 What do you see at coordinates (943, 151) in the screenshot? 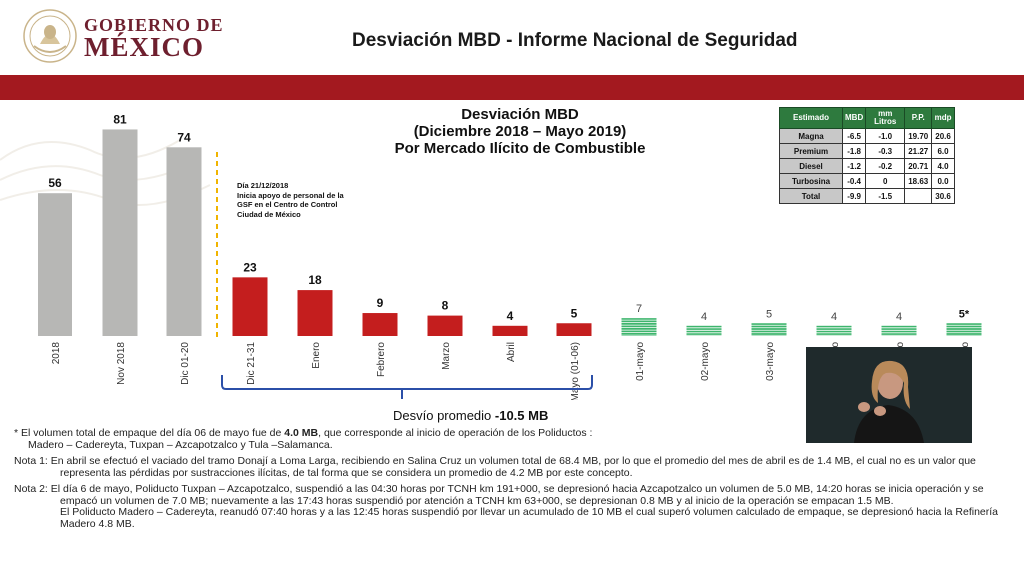
I see `table-cell: 6.0` at bounding box center [943, 151].